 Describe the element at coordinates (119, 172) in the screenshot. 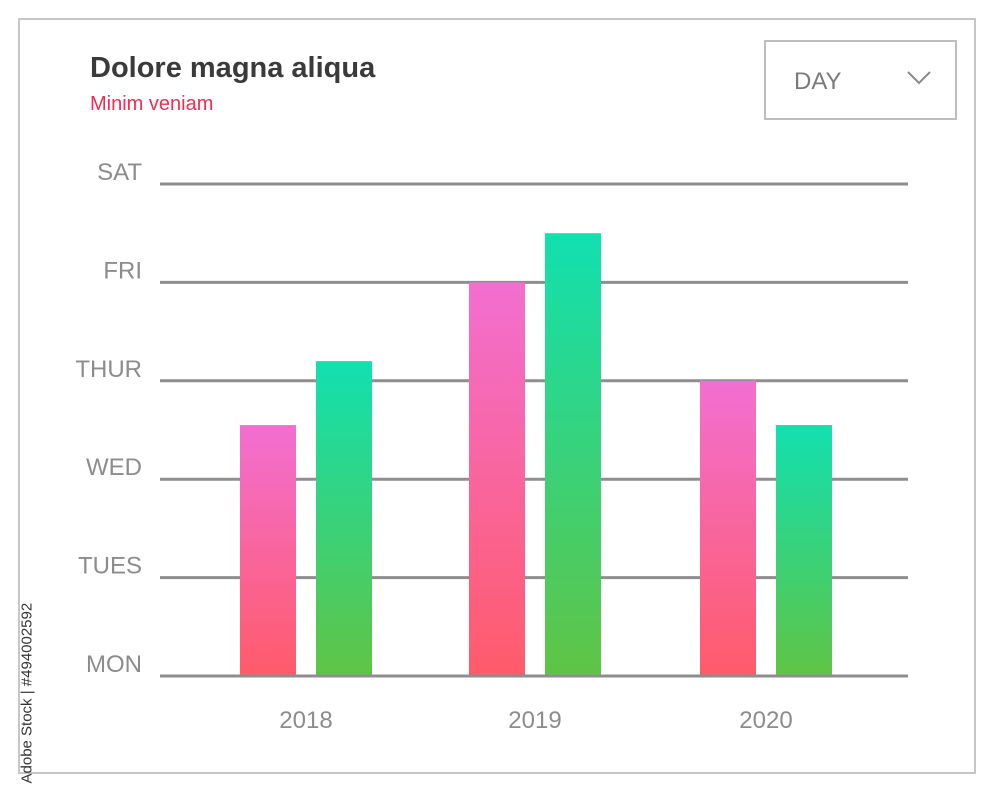

I see `y-tick-label: SAT` at that location.